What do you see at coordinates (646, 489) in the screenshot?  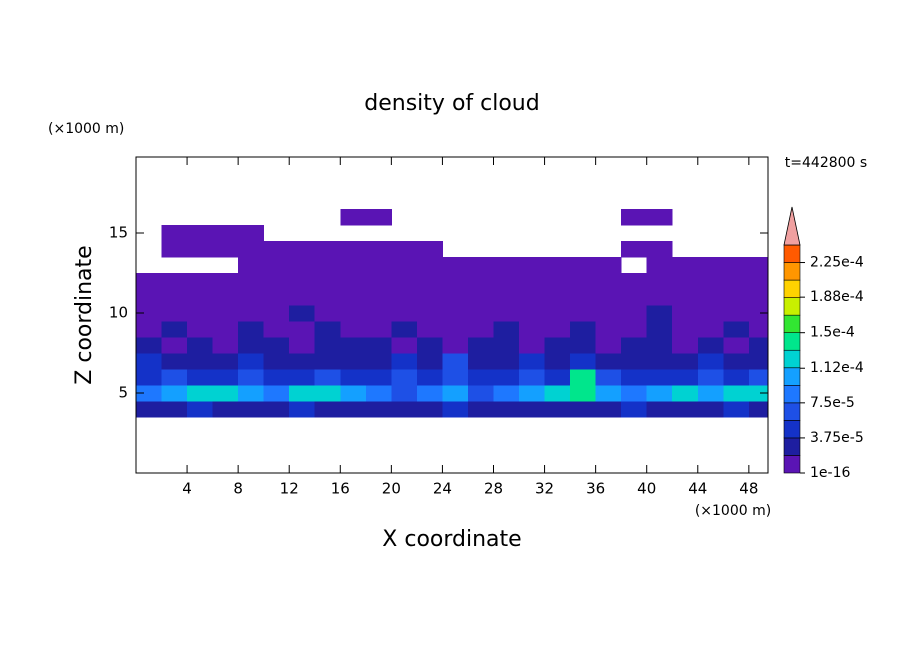 I see `x-tick-label: 40` at bounding box center [646, 489].